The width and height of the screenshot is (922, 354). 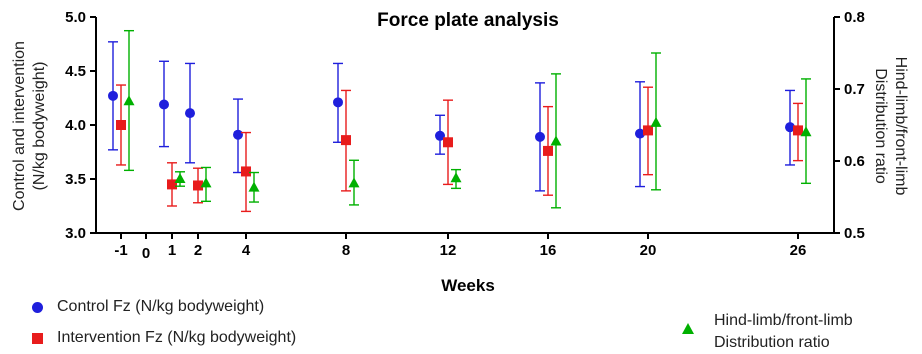 What do you see at coordinates (75, 179) in the screenshot?
I see `y-tick-label: 3.5` at bounding box center [75, 179].